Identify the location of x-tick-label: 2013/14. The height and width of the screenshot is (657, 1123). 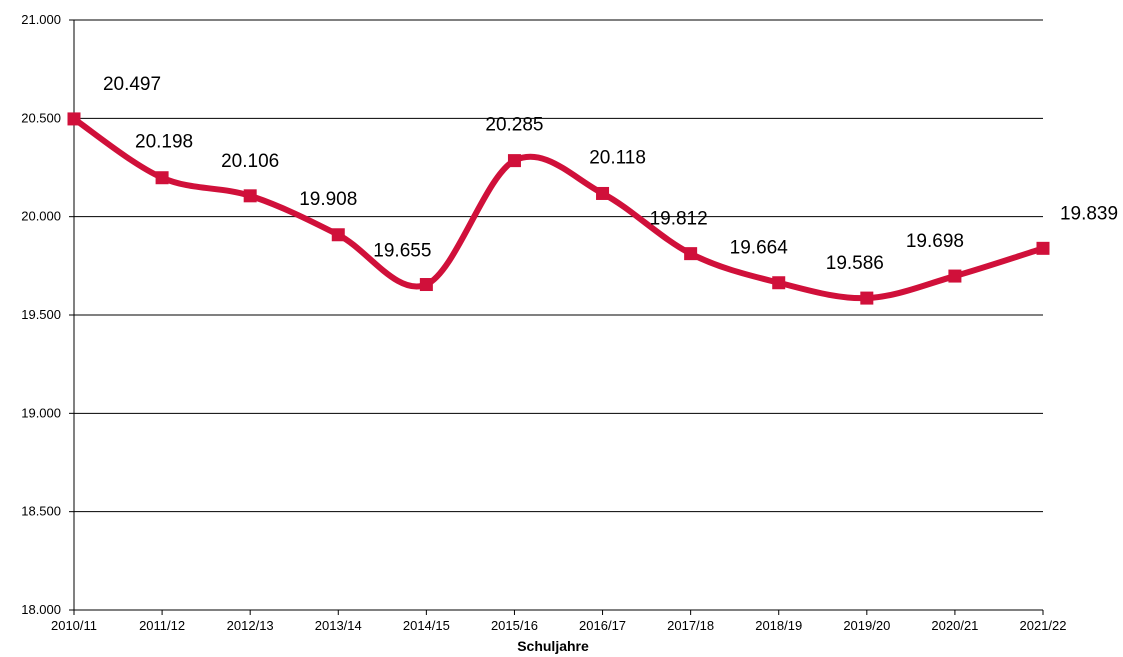
(338, 625).